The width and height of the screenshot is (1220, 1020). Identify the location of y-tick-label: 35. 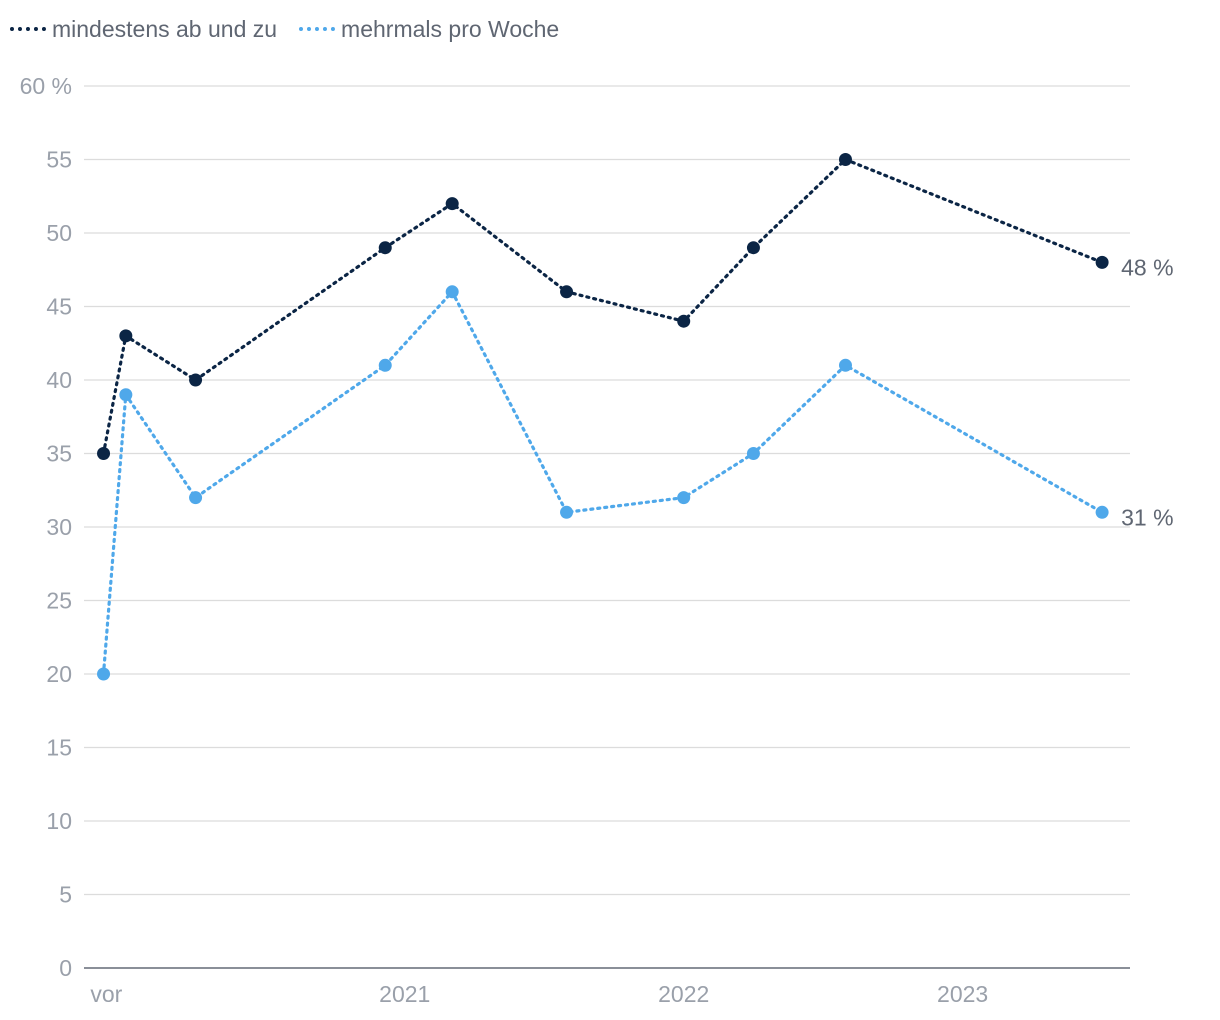
(59, 454).